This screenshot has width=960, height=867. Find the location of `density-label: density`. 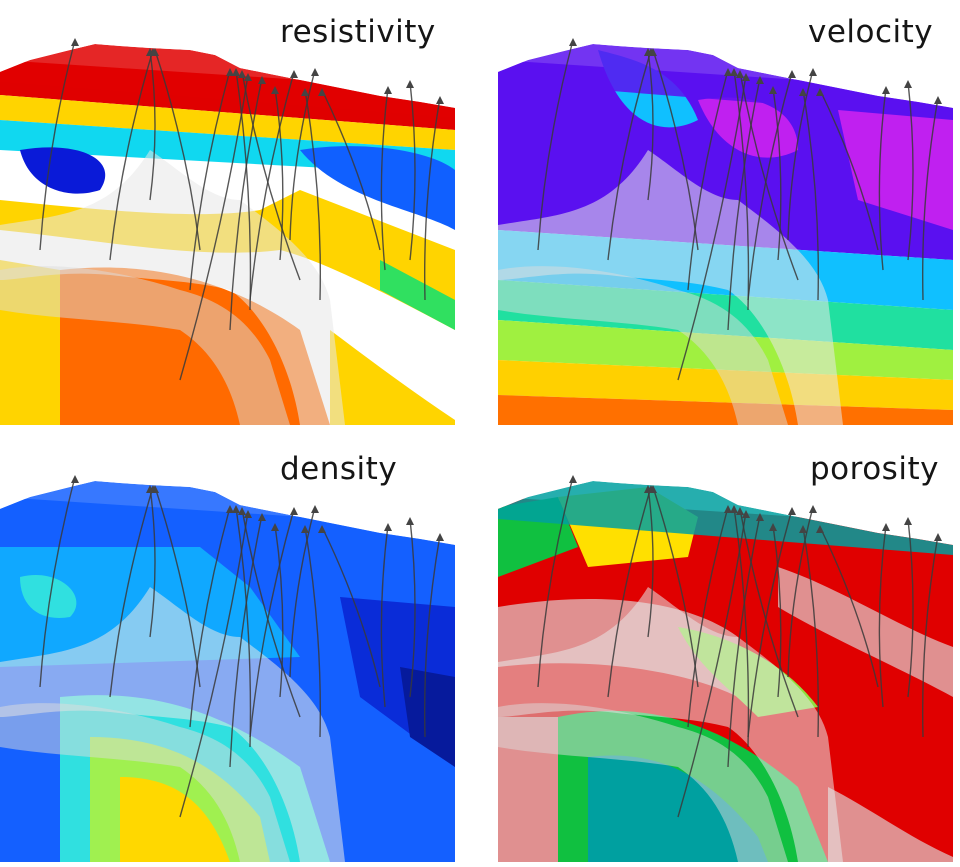

density-label: density is located at coordinates (339, 469).